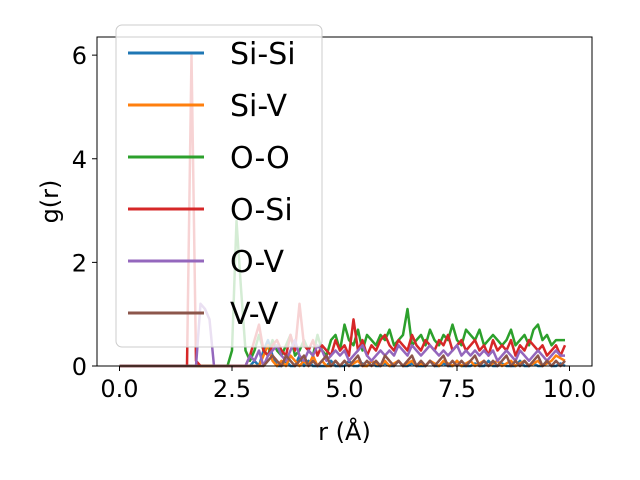 The image size is (640, 480). I want to click on legend-label-2: O-O, so click(260, 158).